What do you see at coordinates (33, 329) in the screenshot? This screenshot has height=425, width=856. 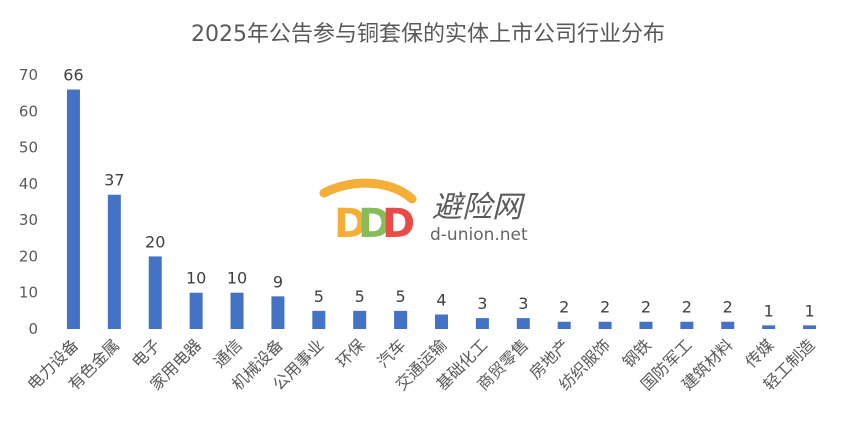 I see `y-tick-label: 0` at bounding box center [33, 329].